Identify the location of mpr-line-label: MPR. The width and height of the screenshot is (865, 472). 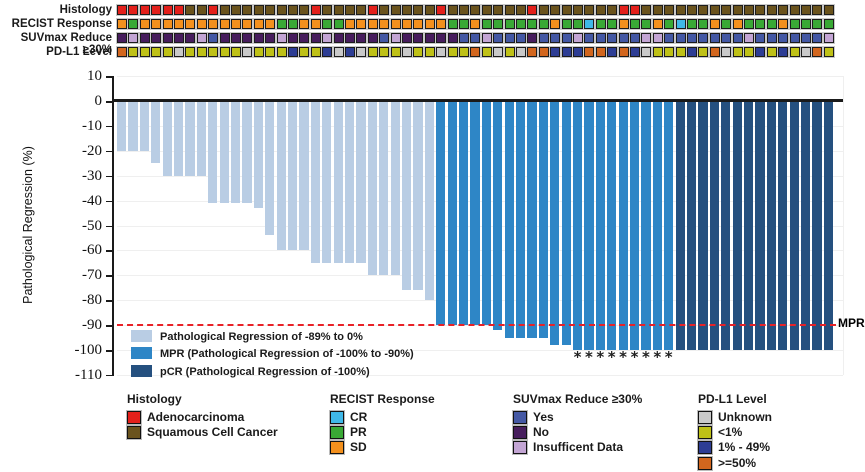
(851, 322).